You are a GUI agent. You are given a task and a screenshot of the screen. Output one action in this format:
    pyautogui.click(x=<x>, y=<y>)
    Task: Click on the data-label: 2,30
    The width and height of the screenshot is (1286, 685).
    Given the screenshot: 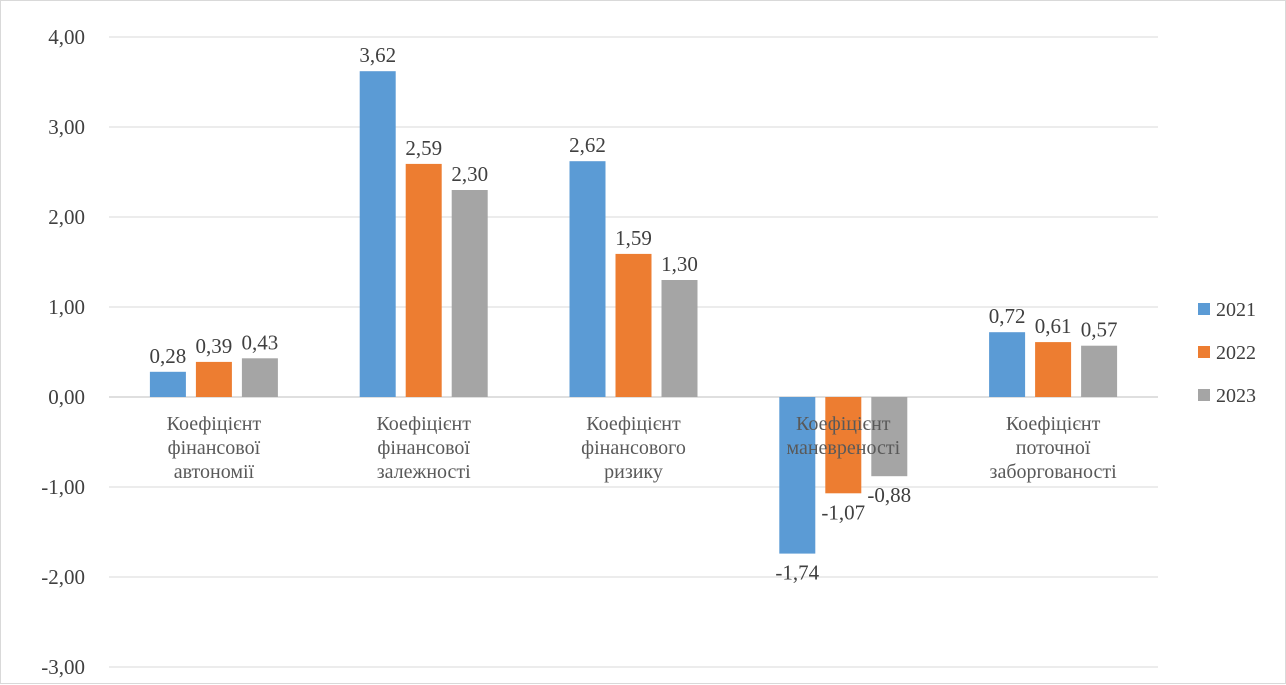 What is the action you would take?
    pyautogui.click(x=469, y=174)
    